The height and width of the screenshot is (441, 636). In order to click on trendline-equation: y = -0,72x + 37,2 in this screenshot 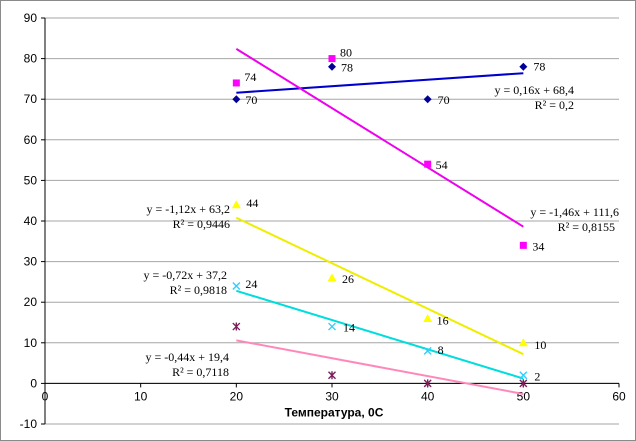, I will do `click(185, 275)`.